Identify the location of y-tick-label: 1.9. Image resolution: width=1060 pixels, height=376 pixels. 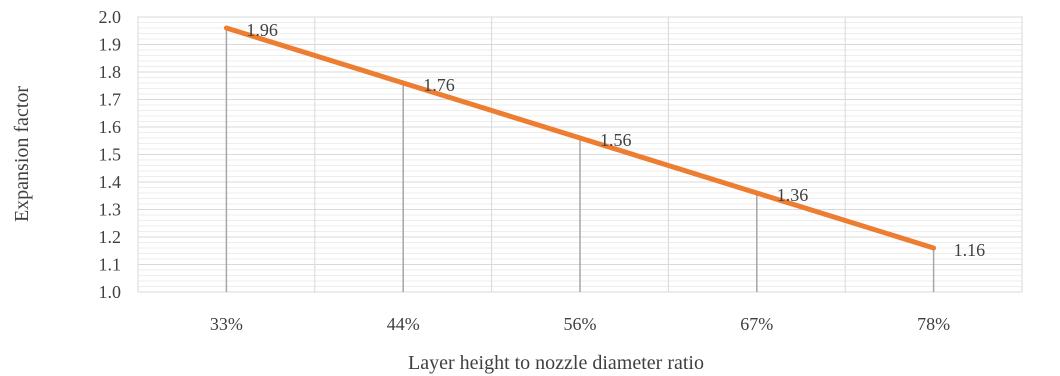
(110, 45).